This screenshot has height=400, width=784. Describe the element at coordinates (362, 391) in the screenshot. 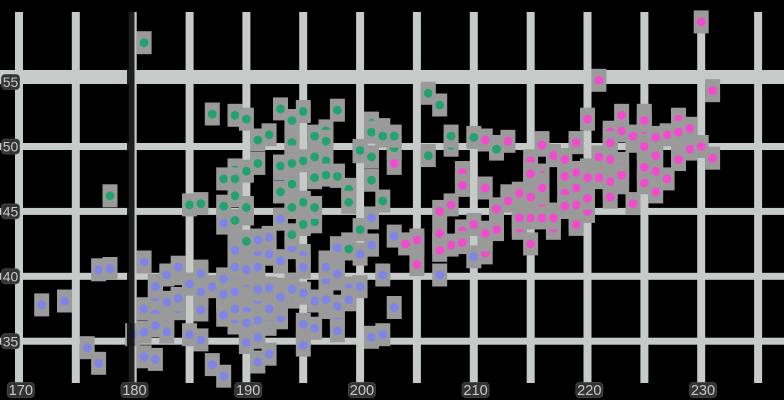

I see `svg-text: 200` at that location.